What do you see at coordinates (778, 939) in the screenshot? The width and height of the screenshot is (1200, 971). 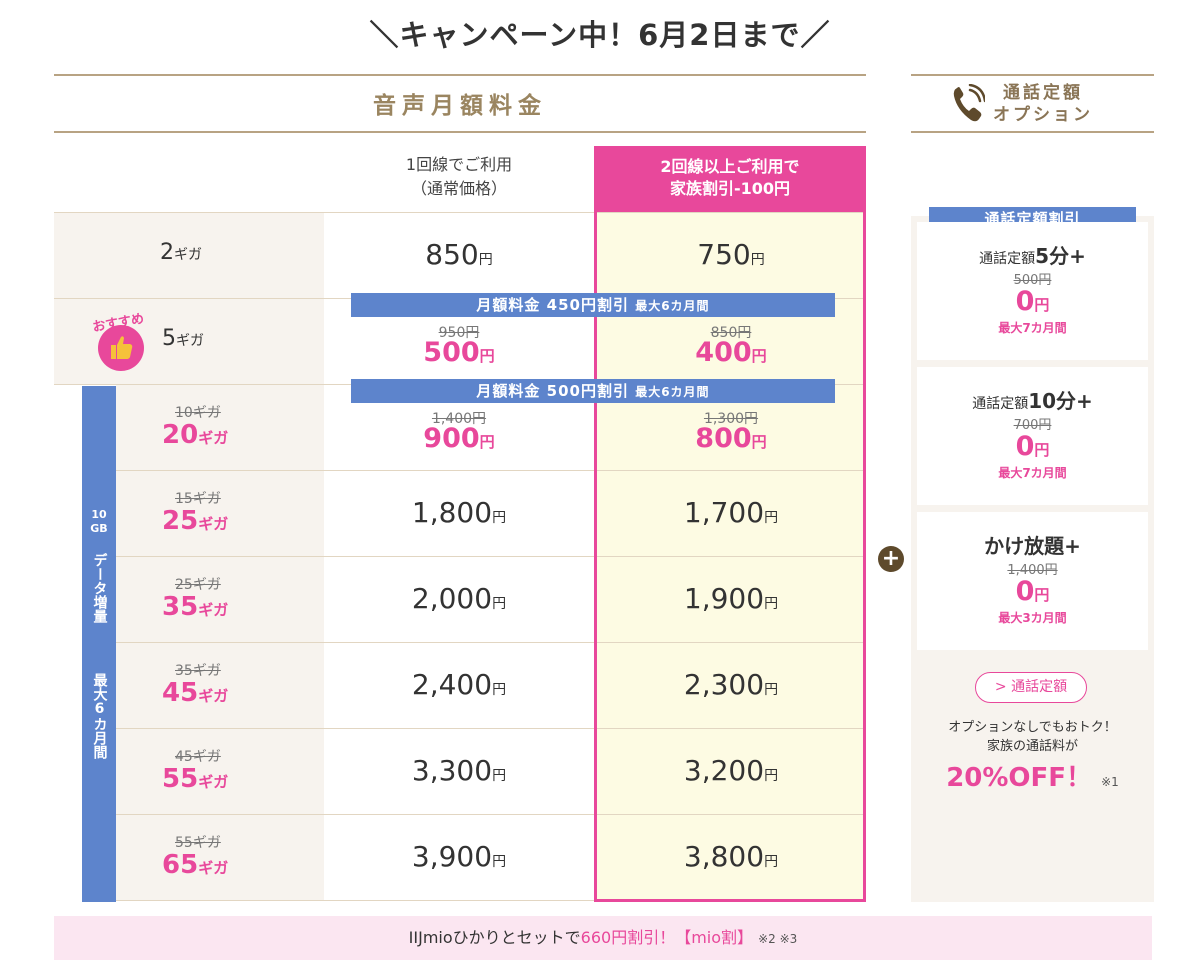 I see `footer-notes: ※2 ※3` at bounding box center [778, 939].